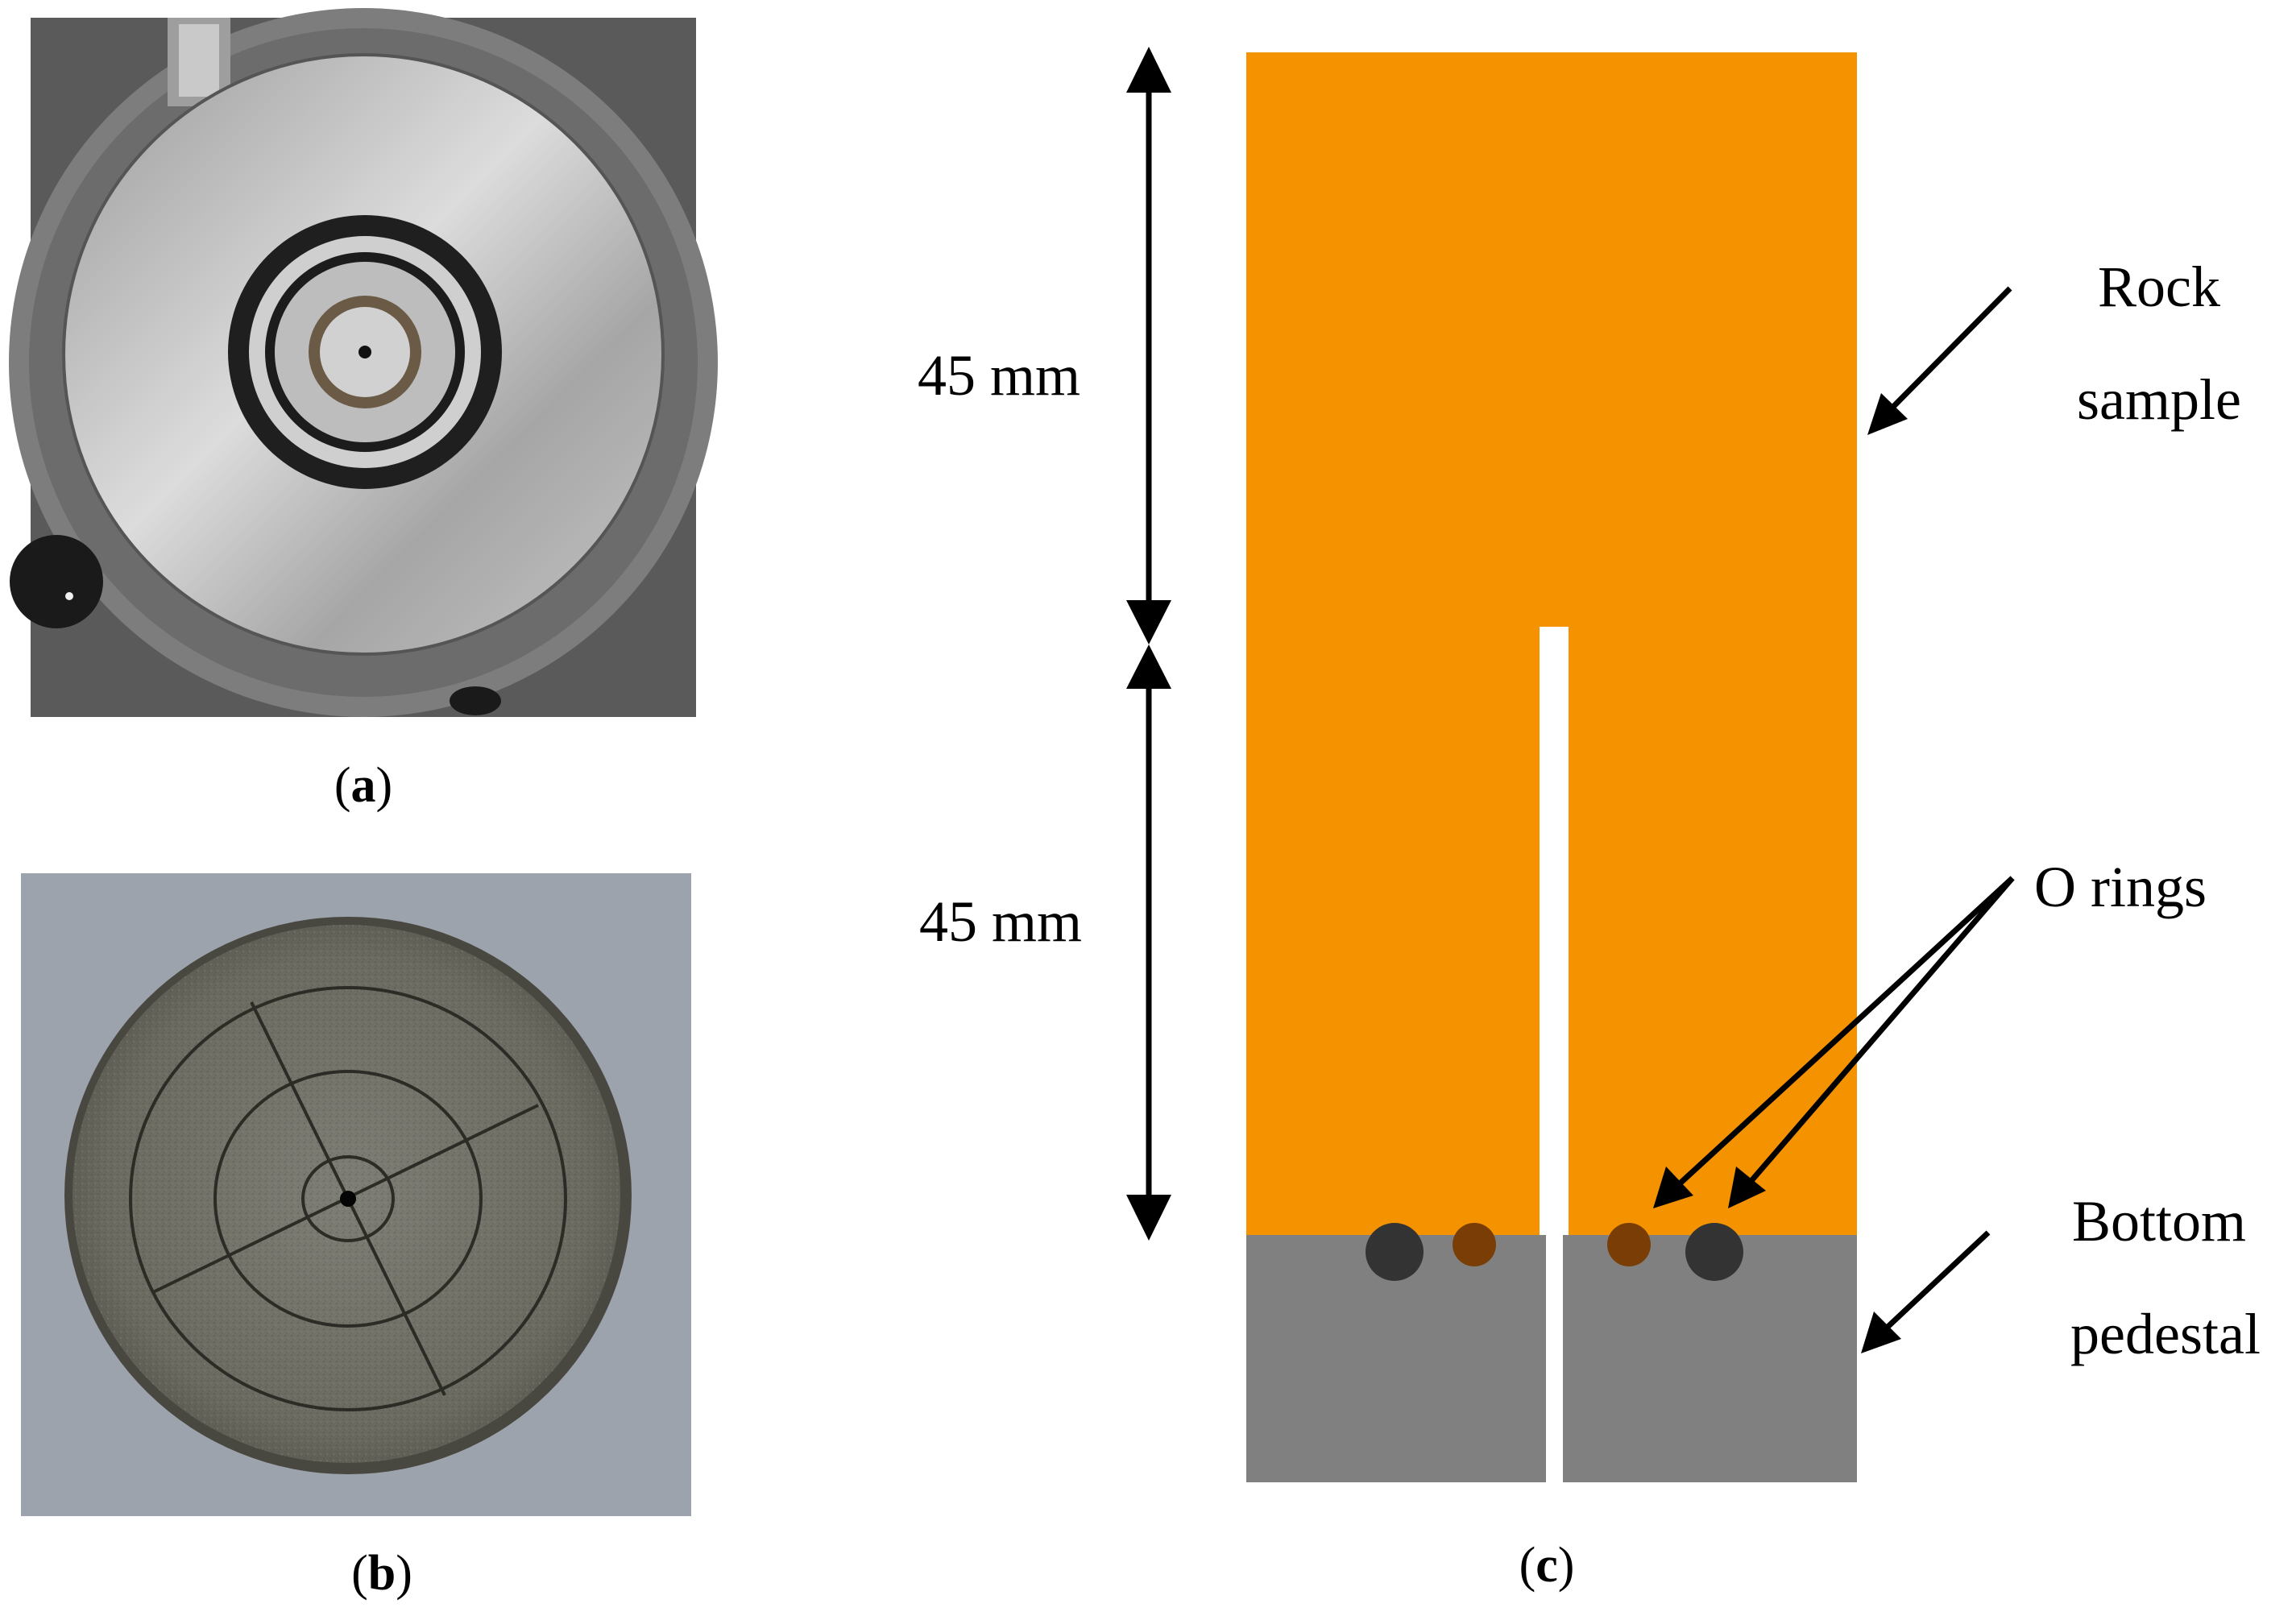  What do you see at coordinates (1834, 1042) in the screenshot?
I see `pointer-orings` at bounding box center [1834, 1042].